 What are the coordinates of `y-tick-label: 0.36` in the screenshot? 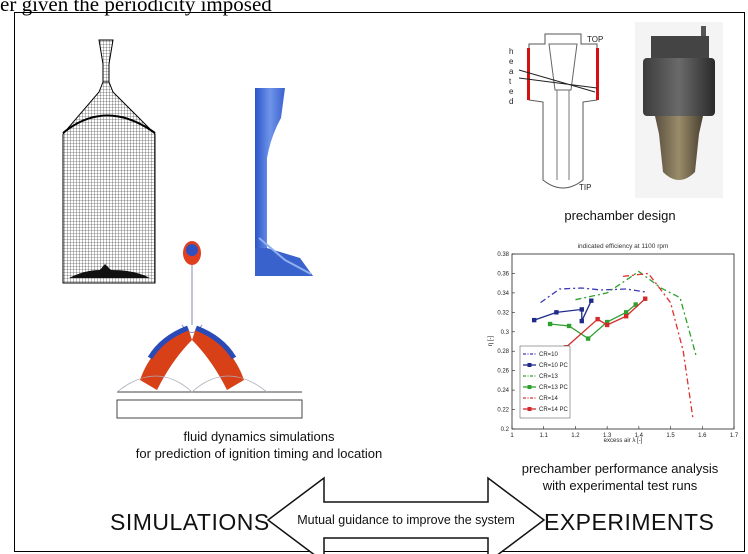 It's located at (503, 274).